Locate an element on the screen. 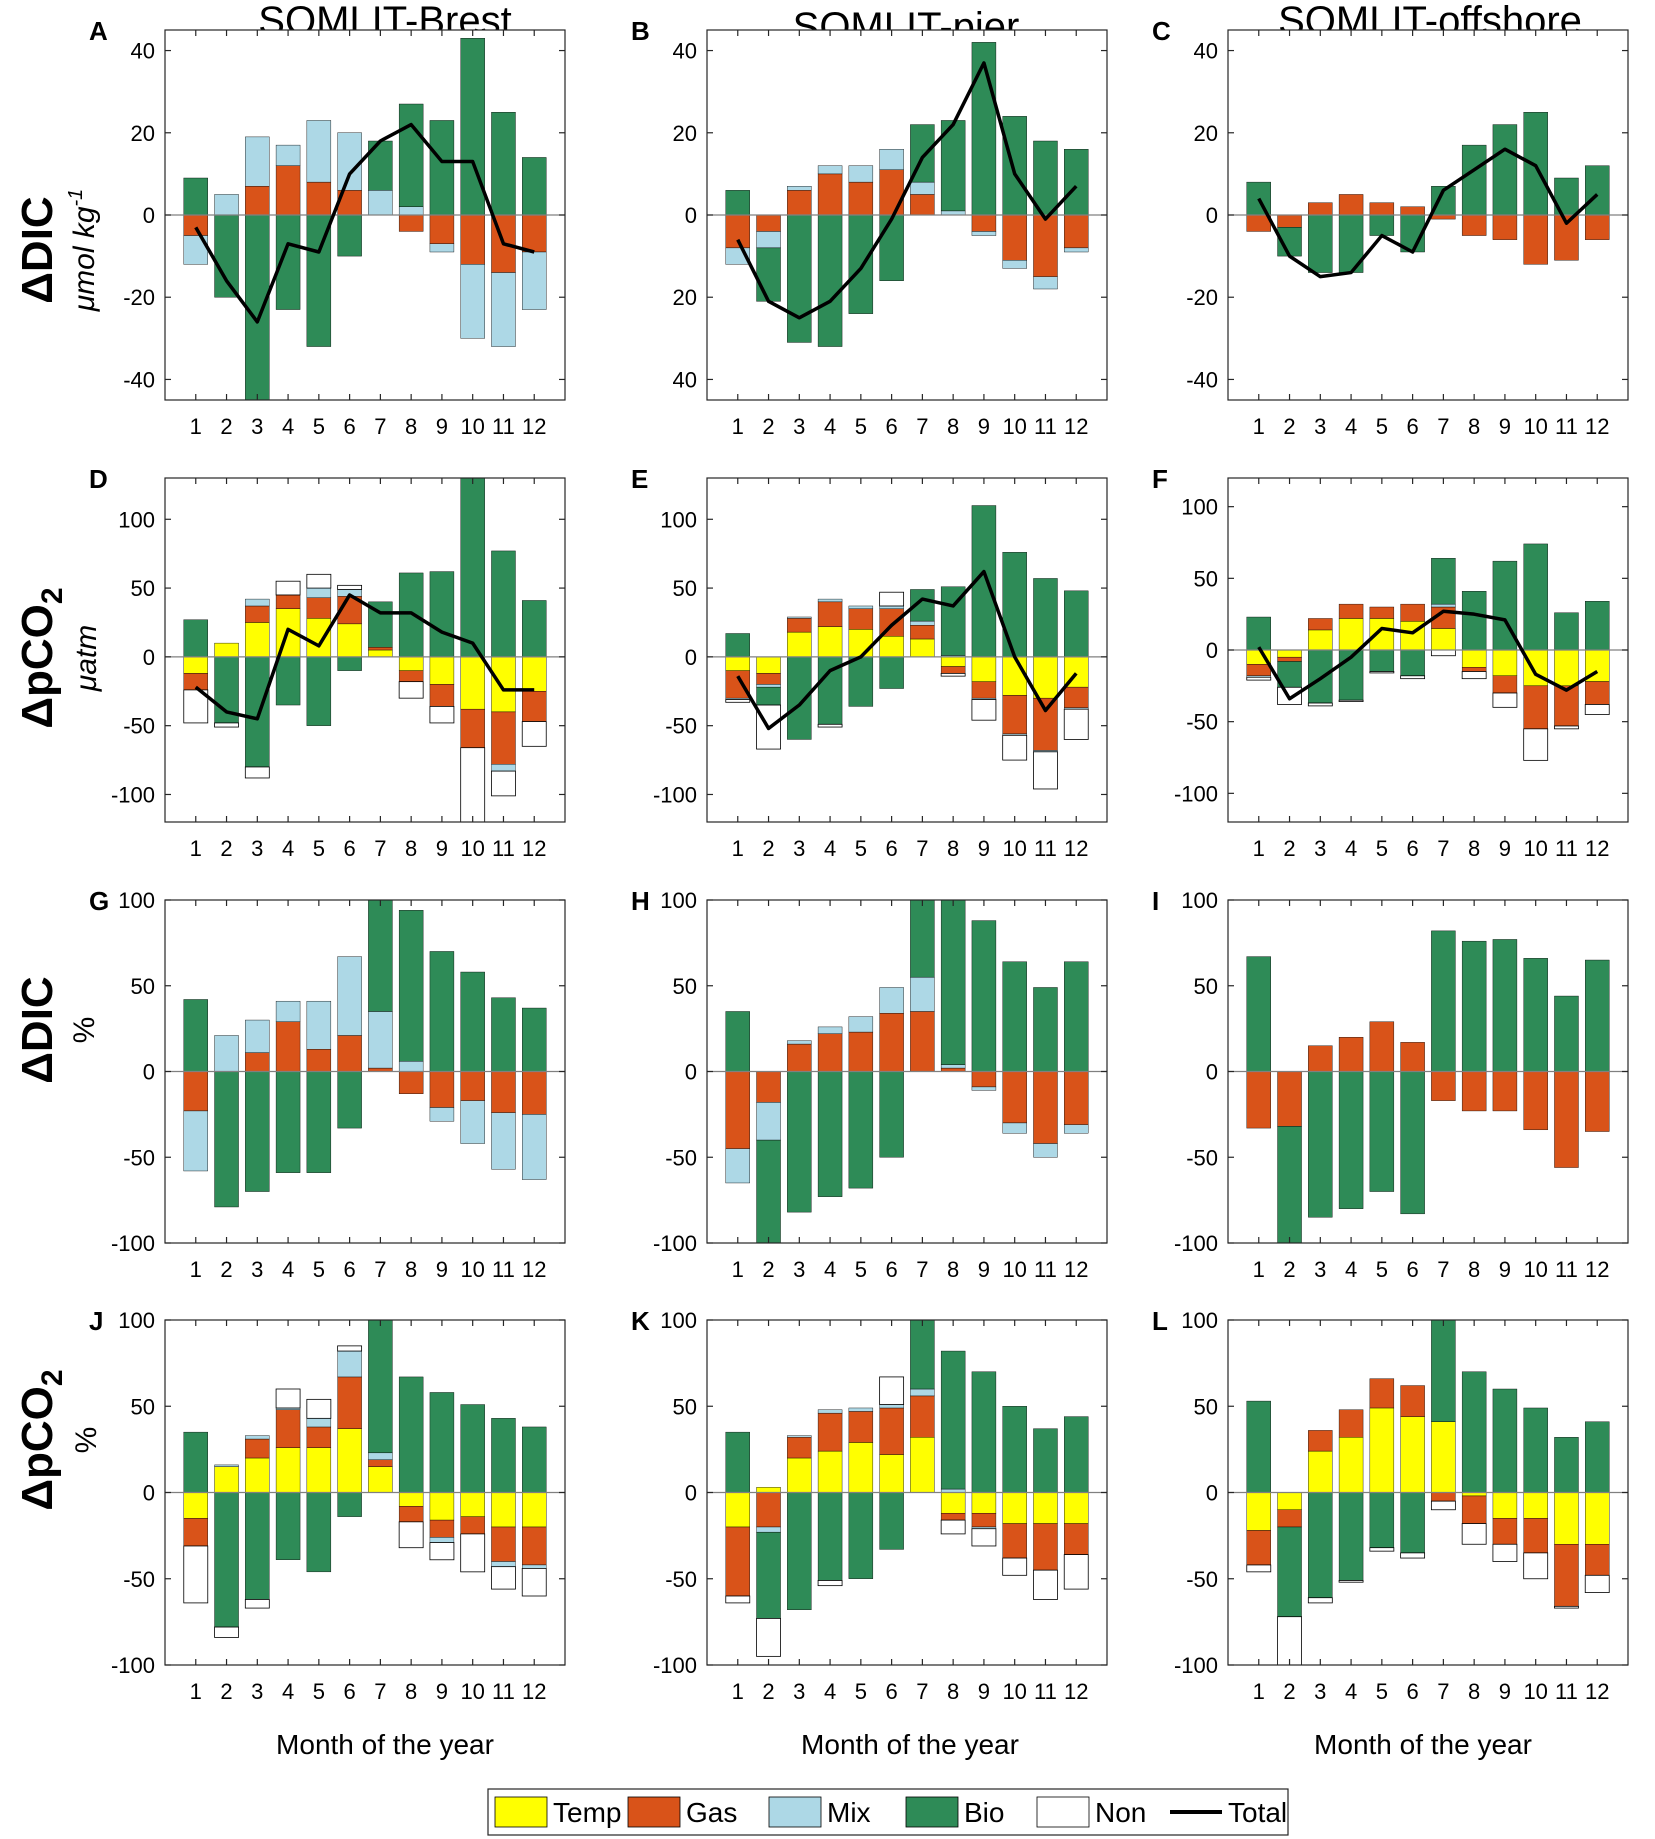  panel-letter: G is located at coordinates (99, 901).